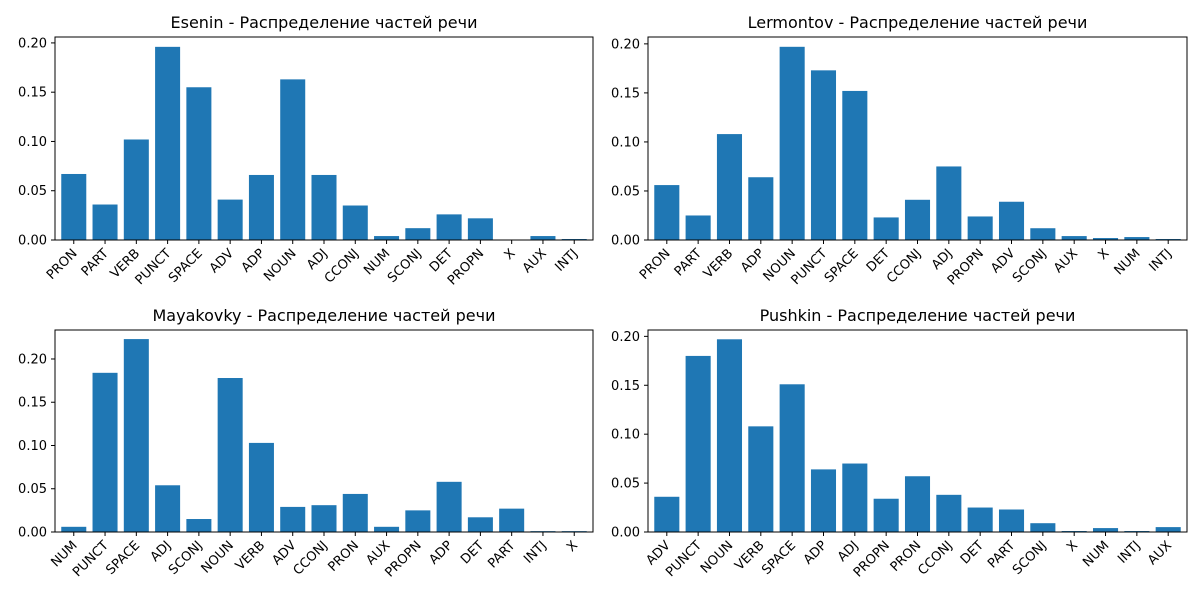 This screenshot has height=604, width=1200. What do you see at coordinates (222, 261) in the screenshot?
I see `x-tick-label: ADV` at bounding box center [222, 261].